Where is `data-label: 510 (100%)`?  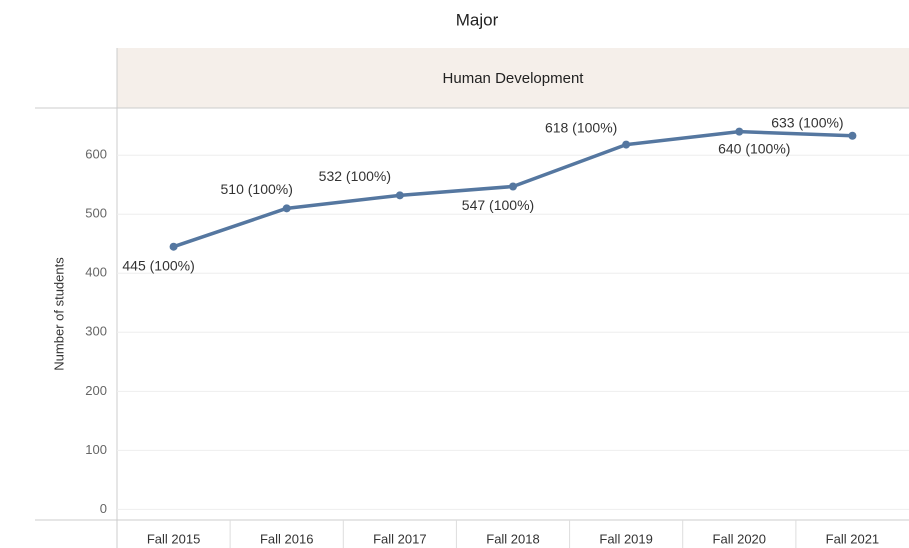 data-label: 510 (100%) is located at coordinates (257, 189).